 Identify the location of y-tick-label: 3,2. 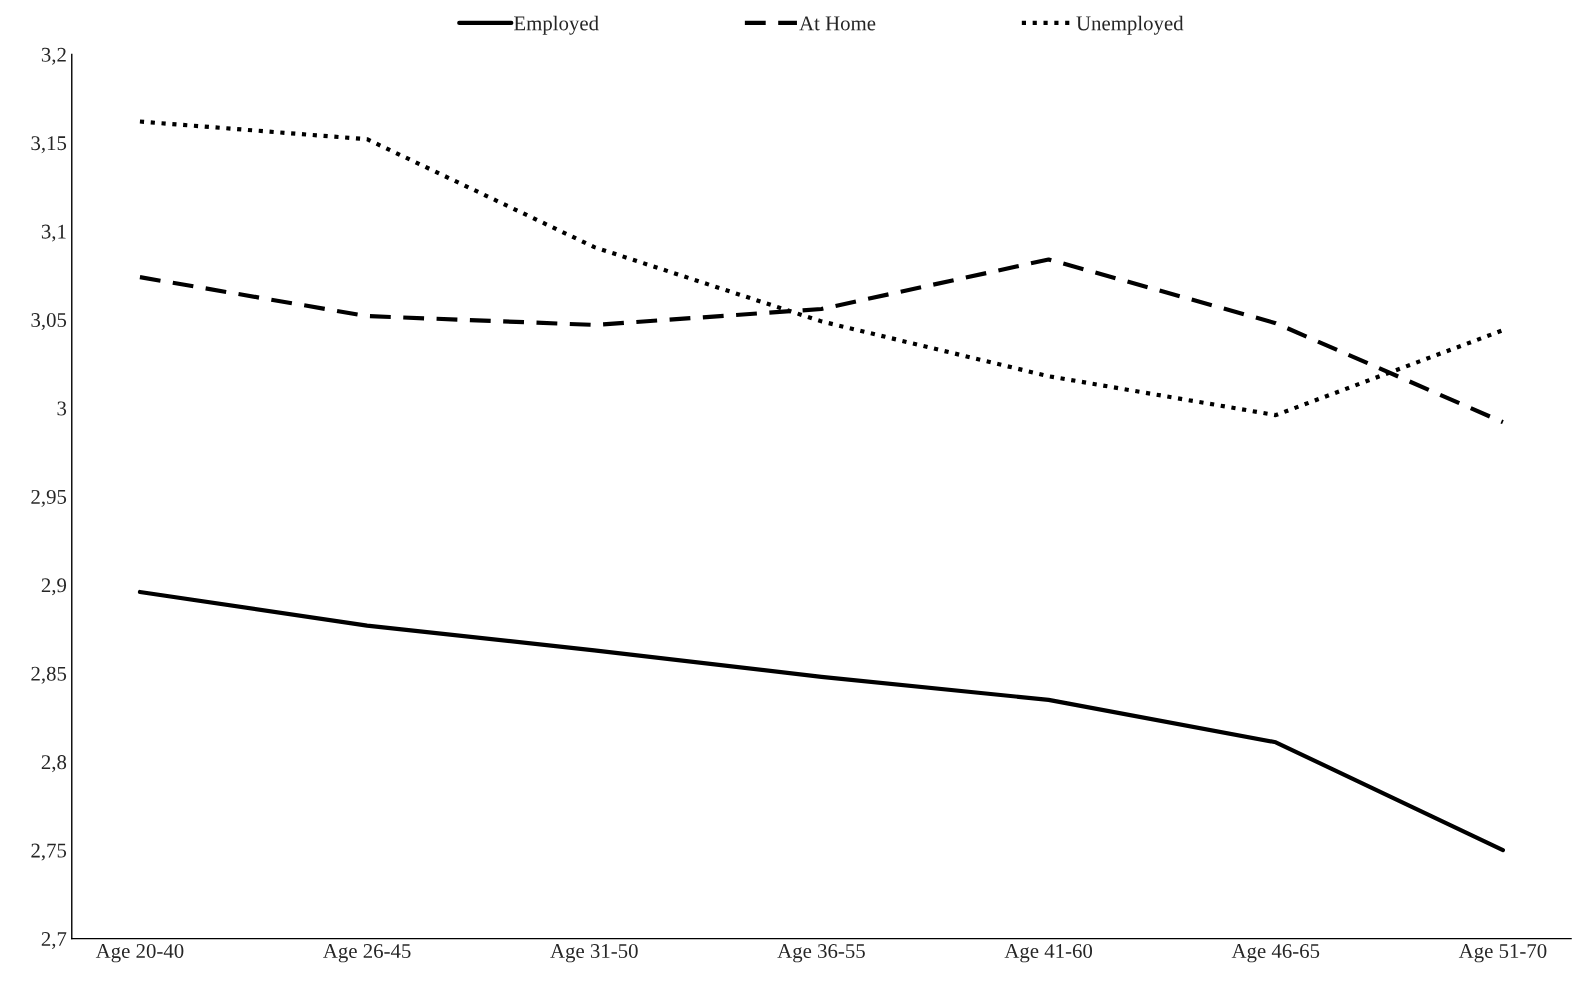
(53, 56).